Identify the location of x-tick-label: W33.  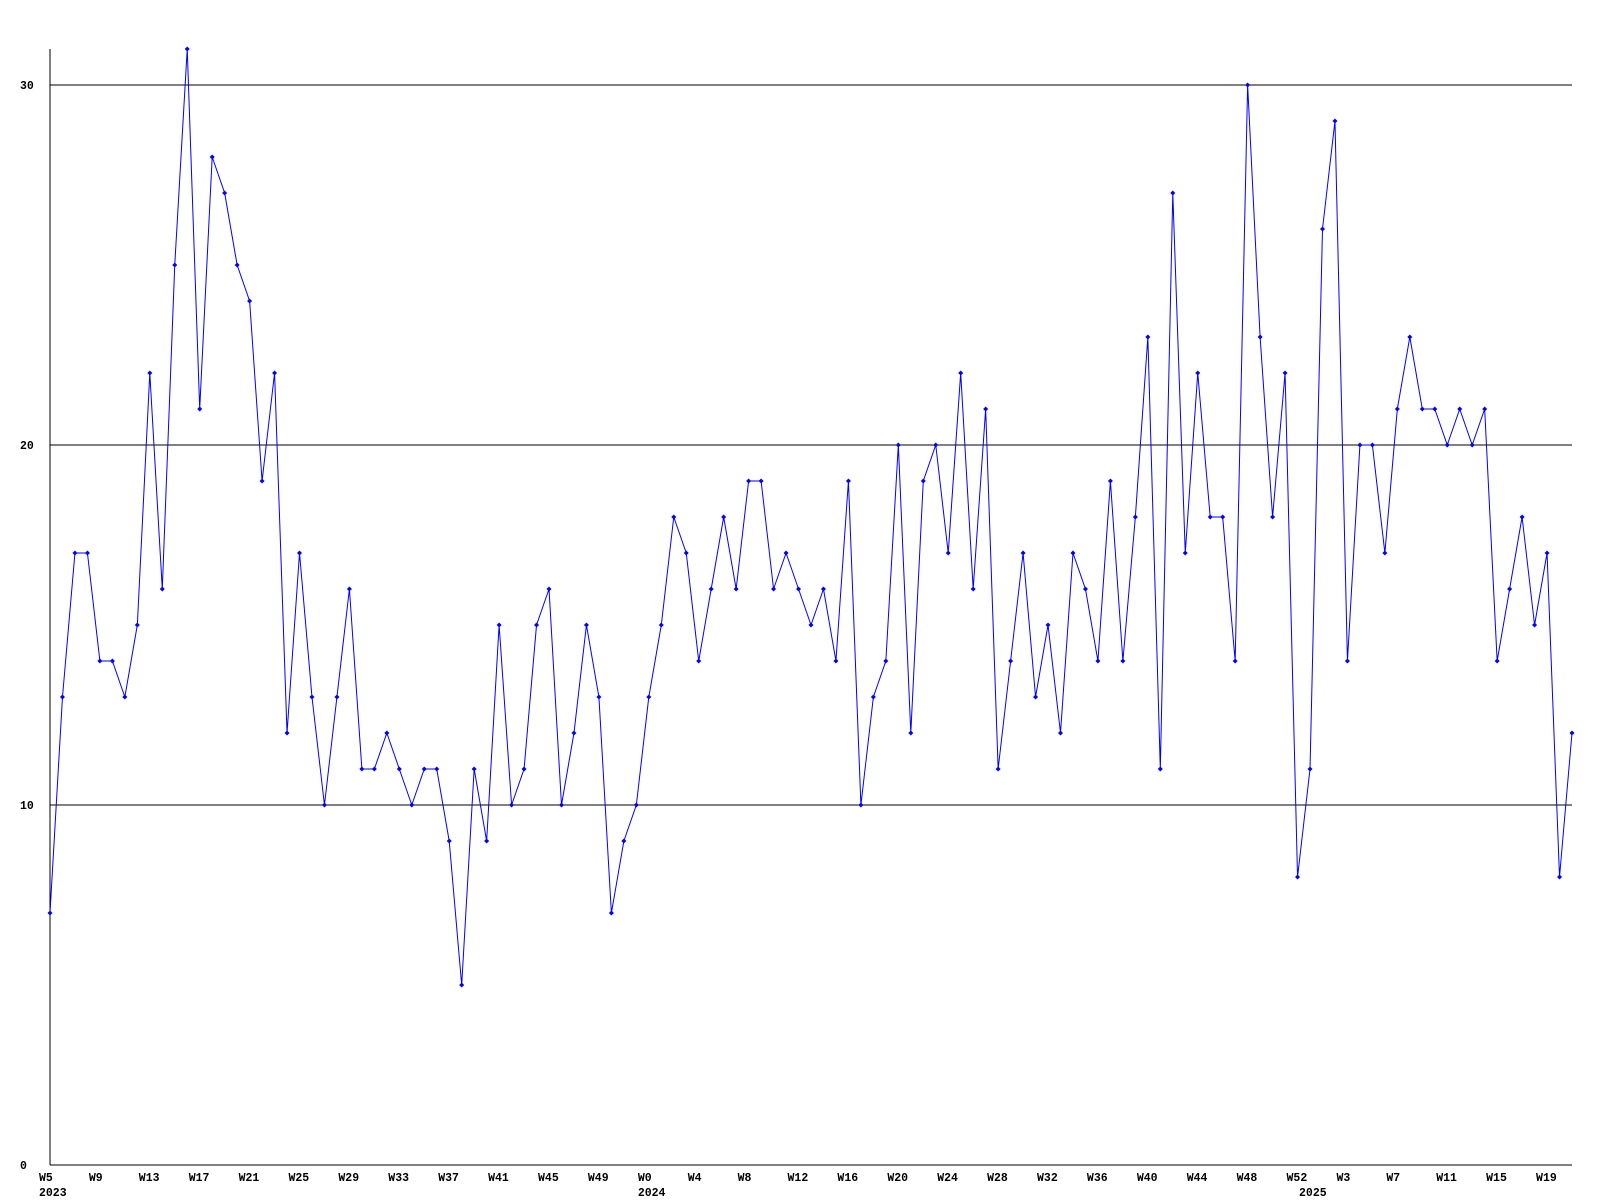
(398, 1178).